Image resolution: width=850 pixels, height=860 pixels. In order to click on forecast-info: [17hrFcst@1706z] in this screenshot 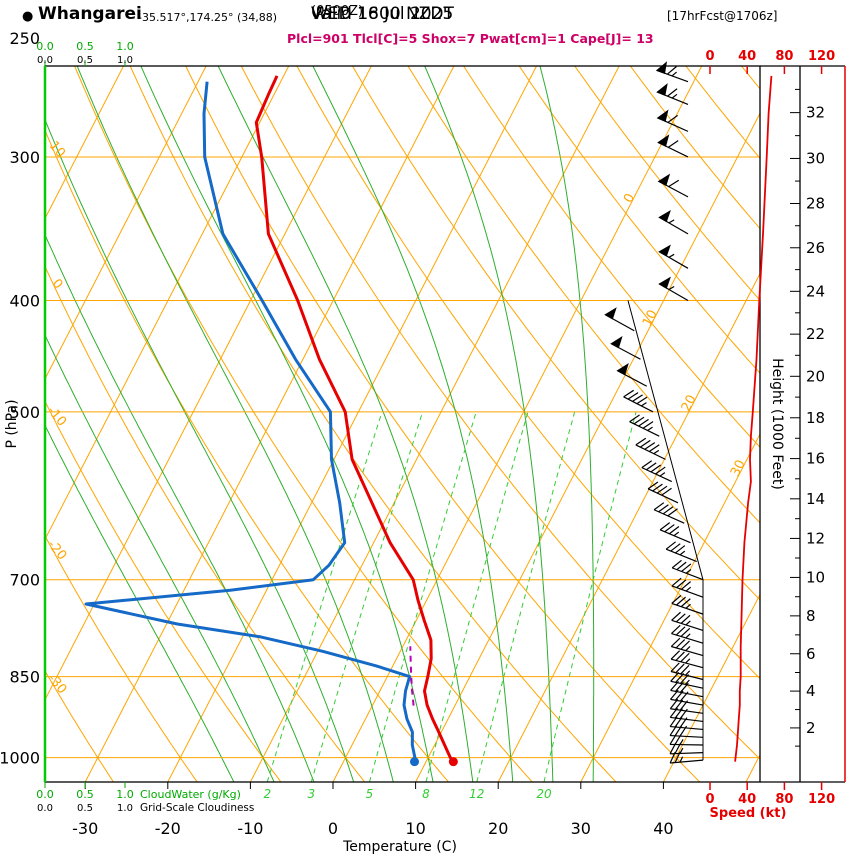, I will do `click(722, 16)`.